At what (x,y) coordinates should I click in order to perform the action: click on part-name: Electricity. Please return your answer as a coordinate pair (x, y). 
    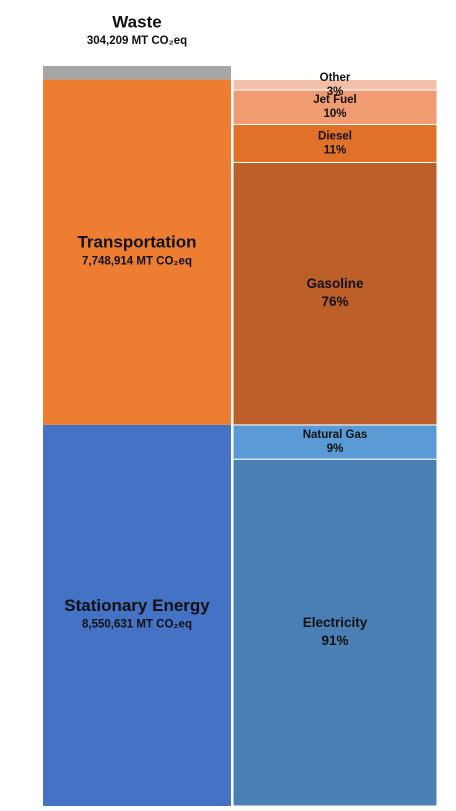
    Looking at the image, I should click on (335, 622).